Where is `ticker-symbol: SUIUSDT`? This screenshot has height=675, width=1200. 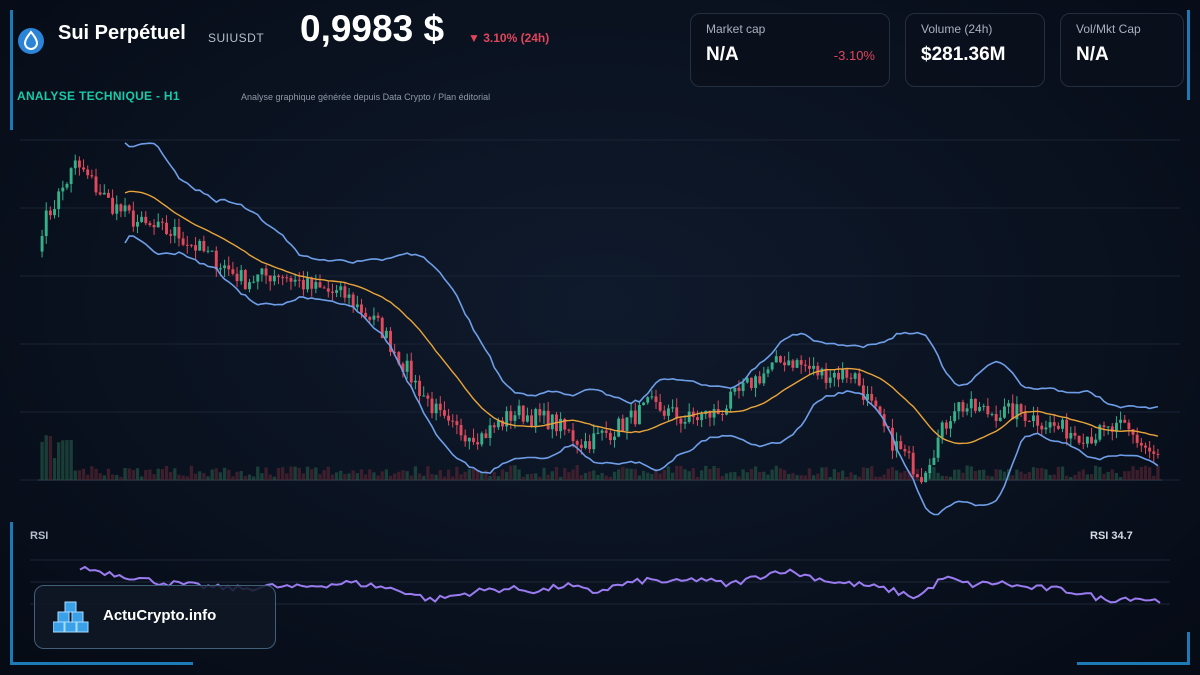 ticker-symbol: SUIUSDT is located at coordinates (236, 38).